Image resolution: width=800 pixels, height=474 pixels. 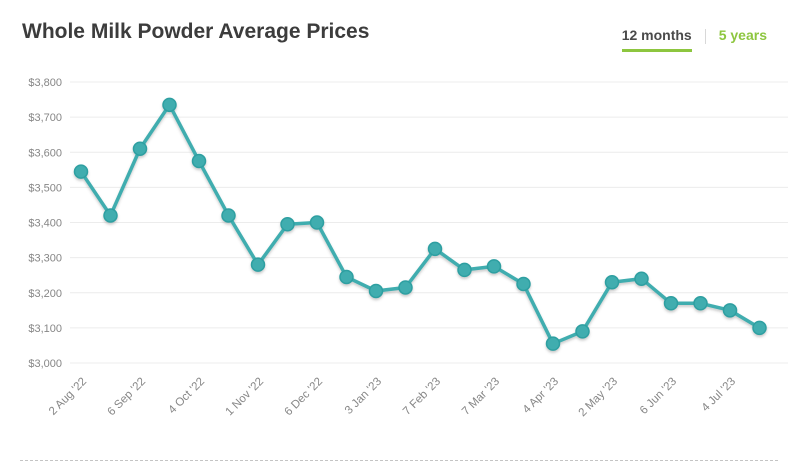 I want to click on y-tick-label: $3,500, so click(x=45, y=188).